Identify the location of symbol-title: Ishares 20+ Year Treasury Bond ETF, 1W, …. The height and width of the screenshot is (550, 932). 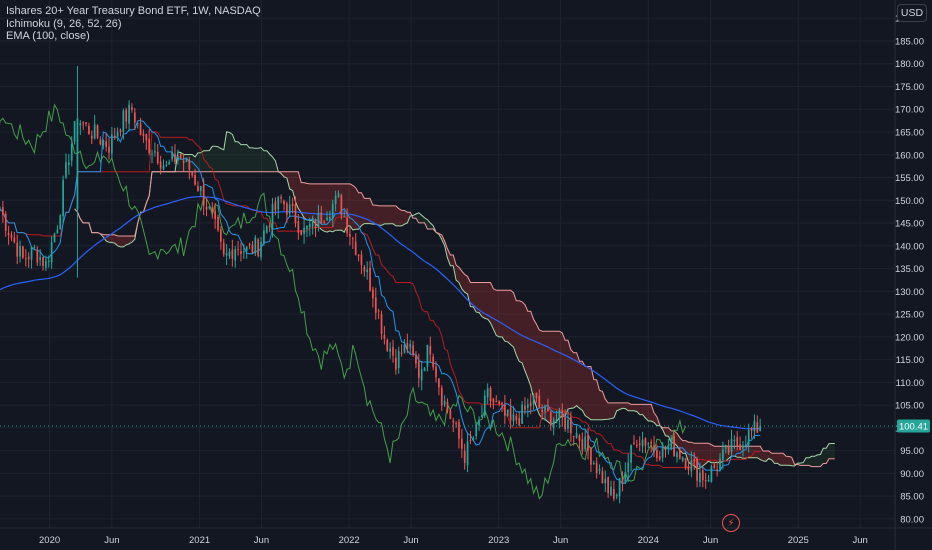
(133, 11).